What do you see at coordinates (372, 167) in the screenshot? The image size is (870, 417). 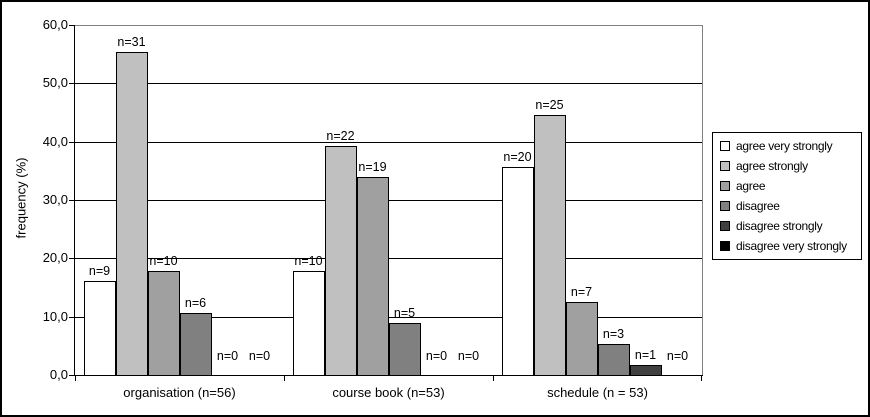 I see `bar-value-label: n=19` at bounding box center [372, 167].